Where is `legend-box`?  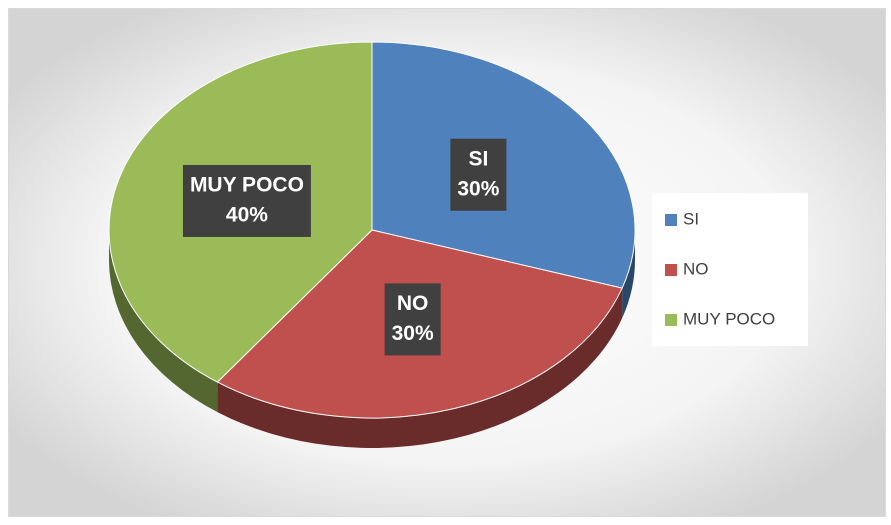
legend-box is located at coordinates (730, 269).